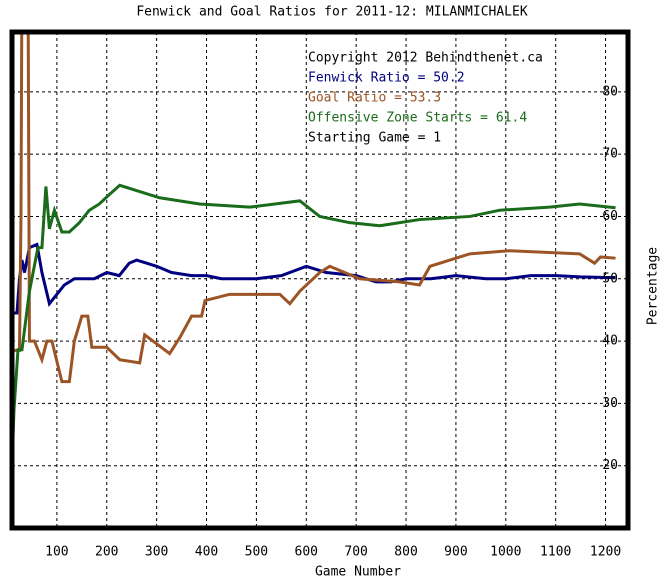  What do you see at coordinates (56, 552) in the screenshot?
I see `x-tick-label: 100` at bounding box center [56, 552].